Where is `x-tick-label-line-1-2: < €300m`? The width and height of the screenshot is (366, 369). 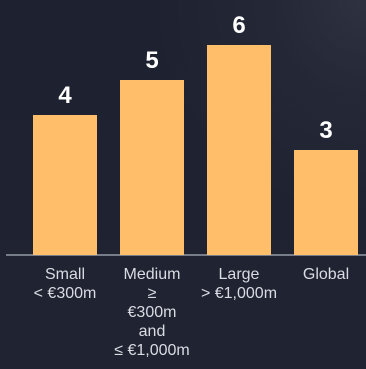 x-tick-label-line-1-2: < €300m is located at coordinates (65, 293).